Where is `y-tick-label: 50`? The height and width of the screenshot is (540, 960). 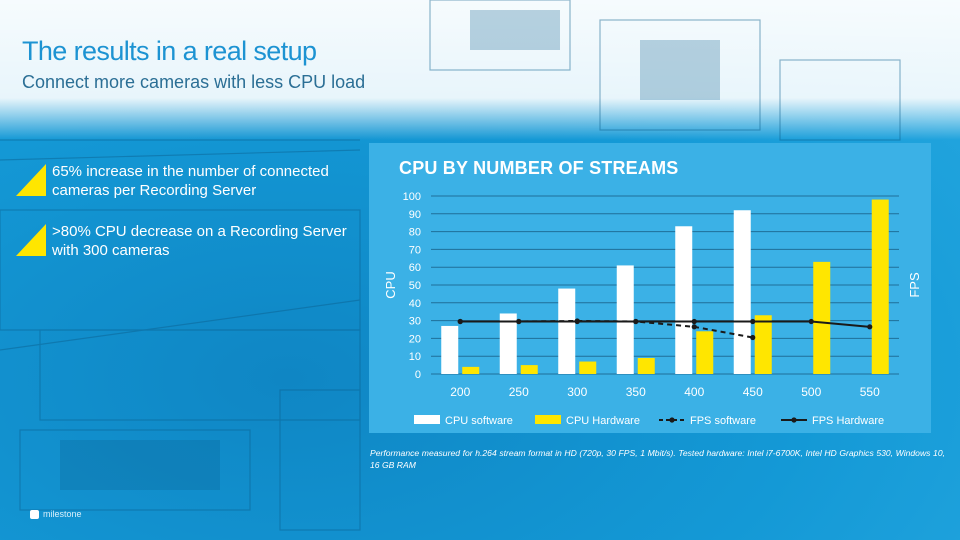
y-tick-label: 50 is located at coordinates (415, 286).